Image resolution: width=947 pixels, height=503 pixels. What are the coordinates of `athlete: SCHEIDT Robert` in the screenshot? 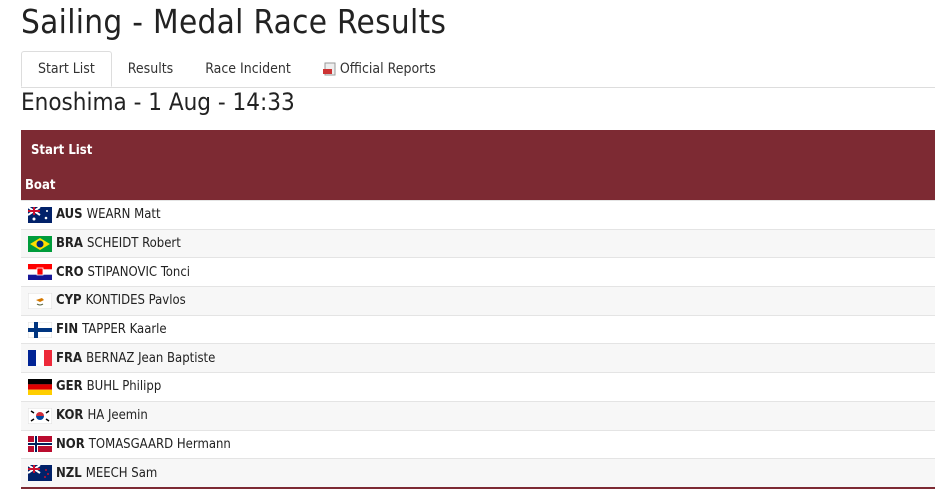 It's located at (133, 244).